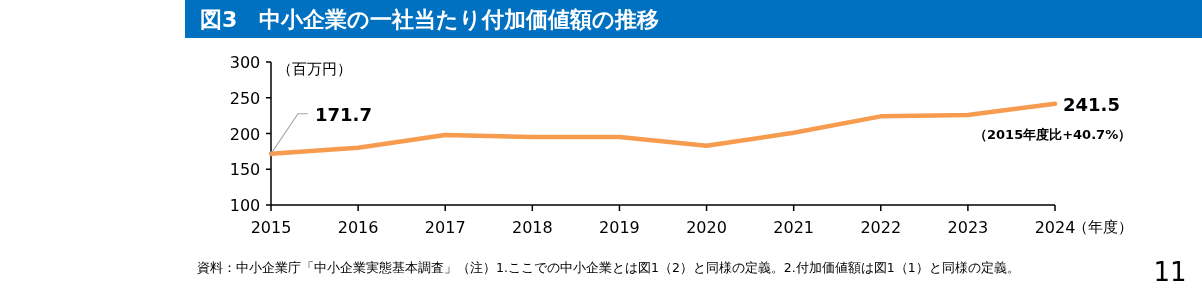 This screenshot has height=298, width=1202. What do you see at coordinates (794, 227) in the screenshot?
I see `x-tick-label: 2021` at bounding box center [794, 227].